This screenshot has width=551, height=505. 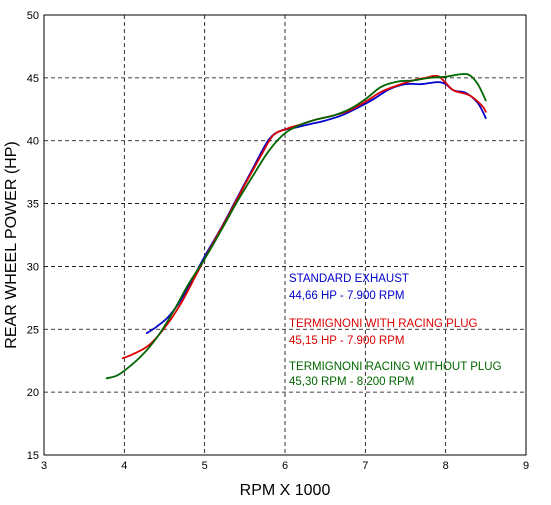 I want to click on x-tick-label: 5, so click(x=205, y=466).